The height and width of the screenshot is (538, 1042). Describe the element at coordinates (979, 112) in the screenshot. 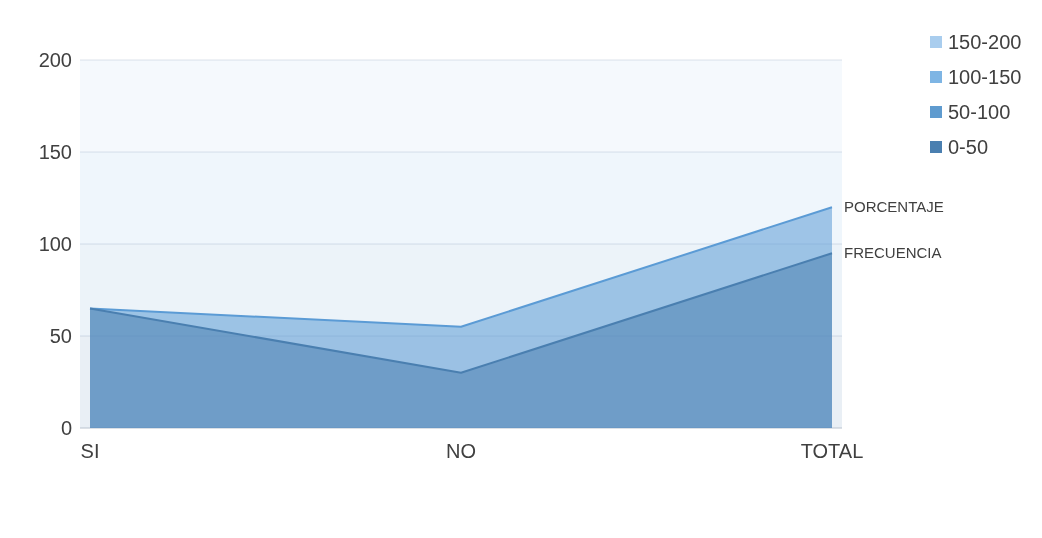

I see `legend-label: 50-100` at that location.